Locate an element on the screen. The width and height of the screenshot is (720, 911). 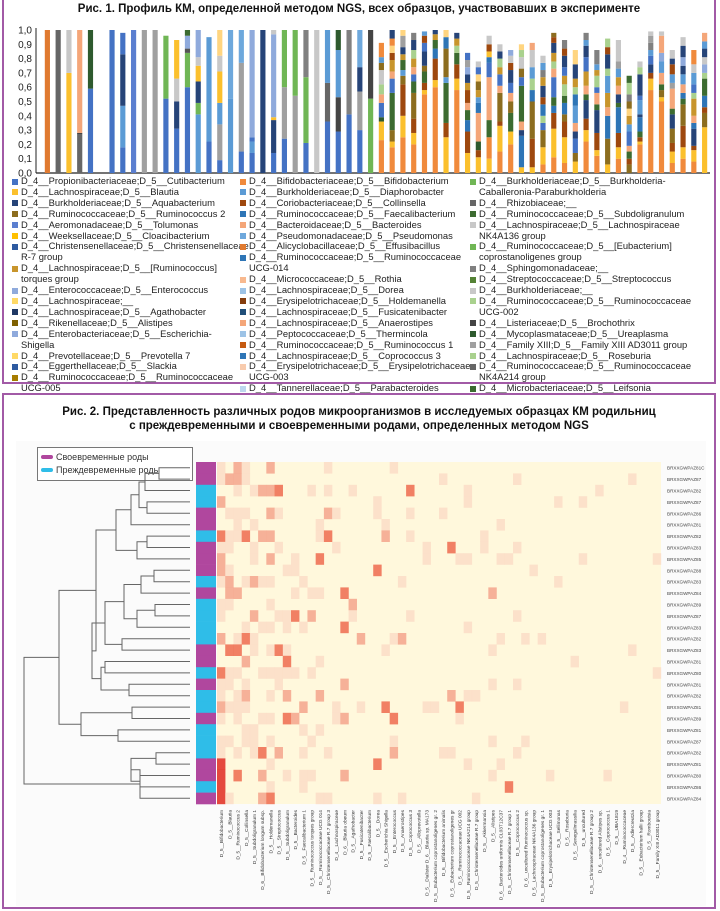
legend-label: D_4__Tannerellaceae;D_5__Parabacteroides is located at coordinates (344, 388).